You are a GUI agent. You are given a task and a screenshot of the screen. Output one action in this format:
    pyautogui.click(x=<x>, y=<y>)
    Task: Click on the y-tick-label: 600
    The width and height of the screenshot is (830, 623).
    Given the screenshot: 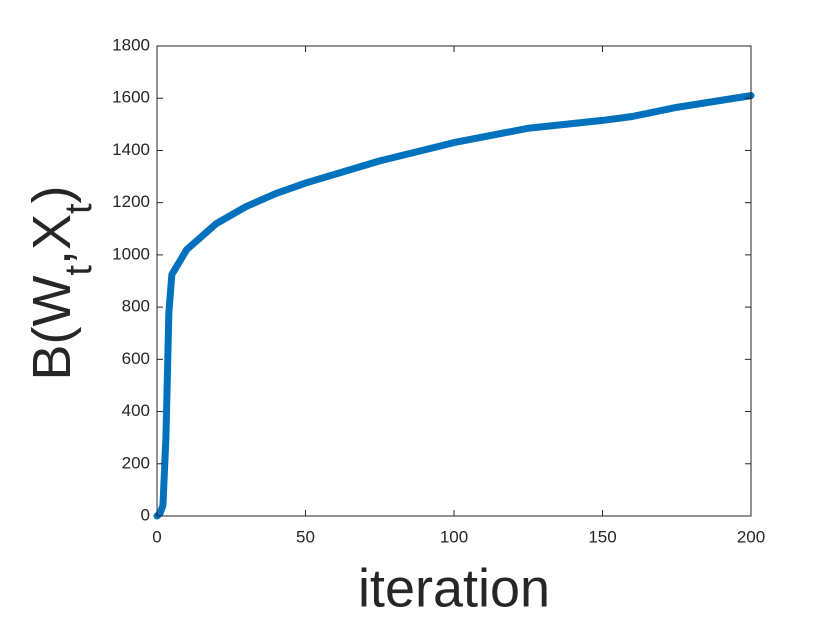 What is the action you would take?
    pyautogui.click(x=136, y=358)
    